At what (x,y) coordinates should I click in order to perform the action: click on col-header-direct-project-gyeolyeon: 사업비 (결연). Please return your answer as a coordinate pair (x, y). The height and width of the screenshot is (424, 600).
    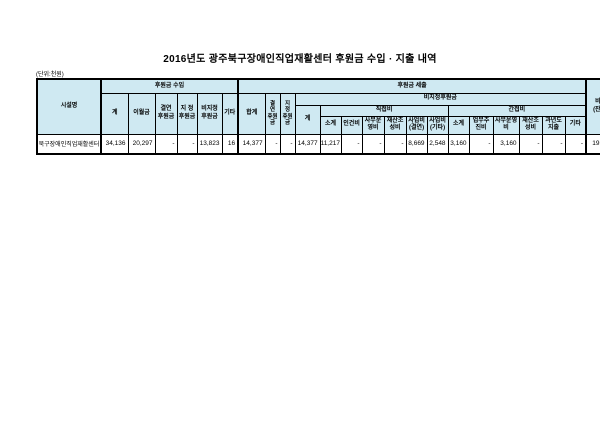
    Looking at the image, I should click on (416, 125).